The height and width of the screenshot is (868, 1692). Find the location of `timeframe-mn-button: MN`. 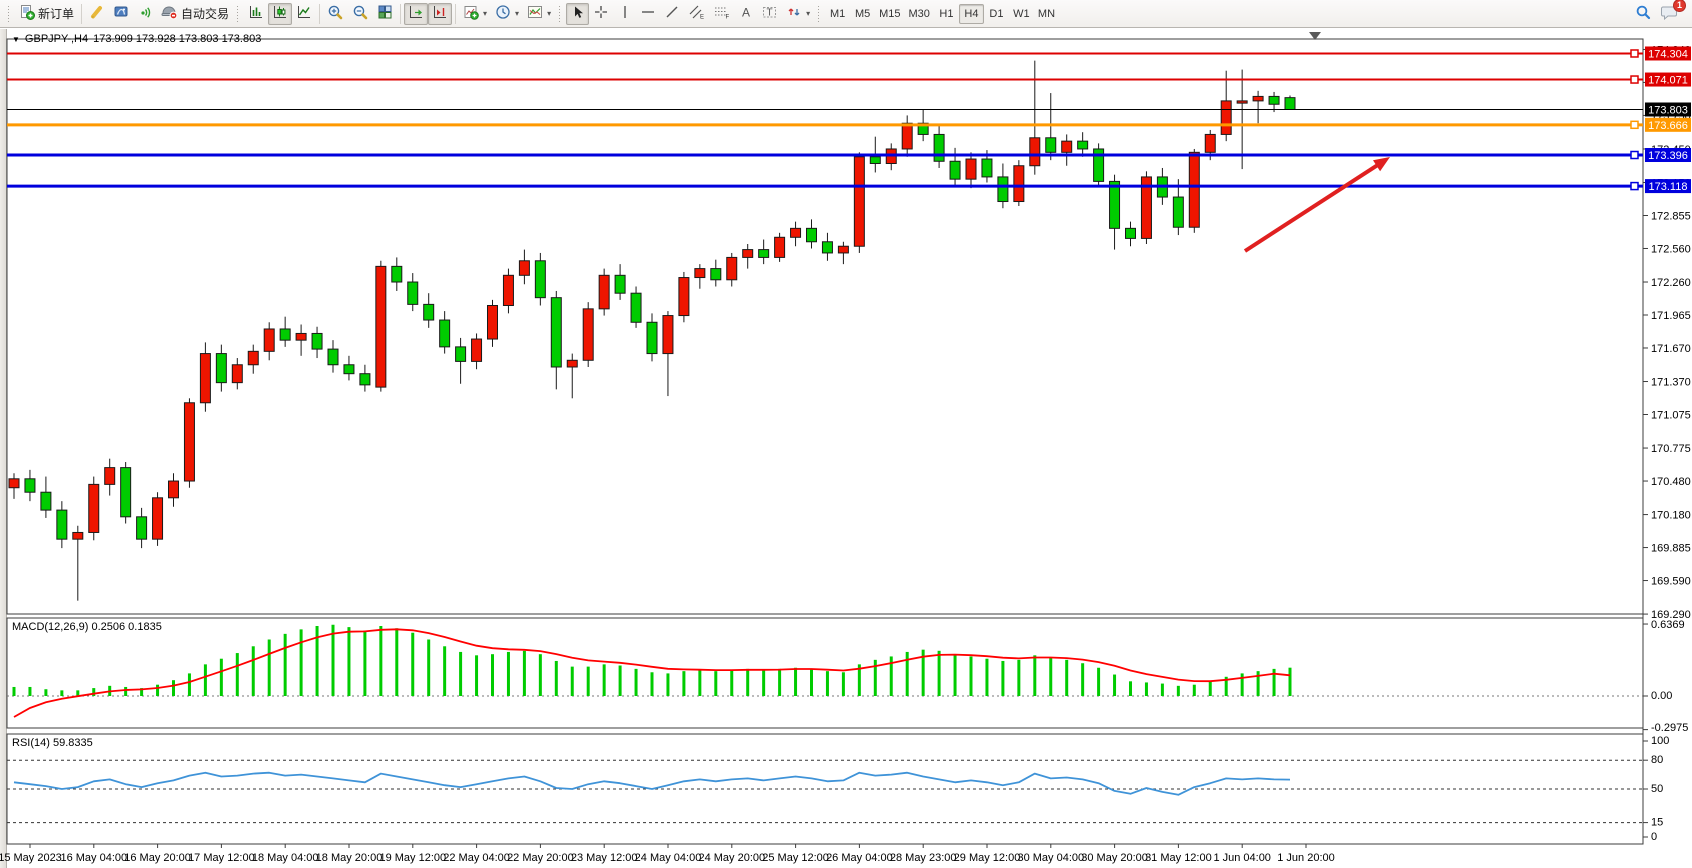

timeframe-mn-button: MN is located at coordinates (1046, 13).